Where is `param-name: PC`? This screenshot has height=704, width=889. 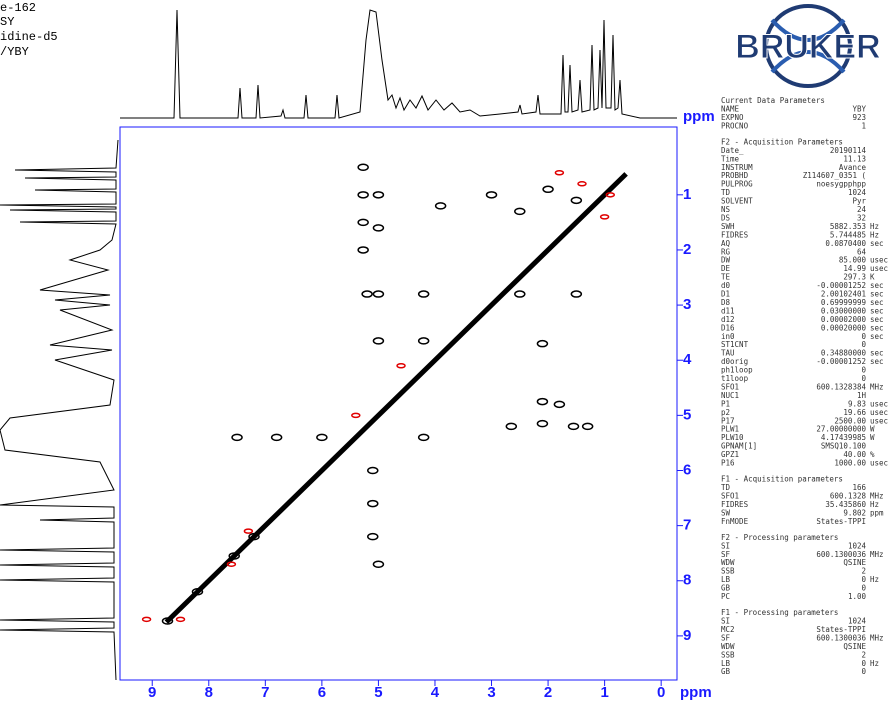 param-name: PC is located at coordinates (725, 596).